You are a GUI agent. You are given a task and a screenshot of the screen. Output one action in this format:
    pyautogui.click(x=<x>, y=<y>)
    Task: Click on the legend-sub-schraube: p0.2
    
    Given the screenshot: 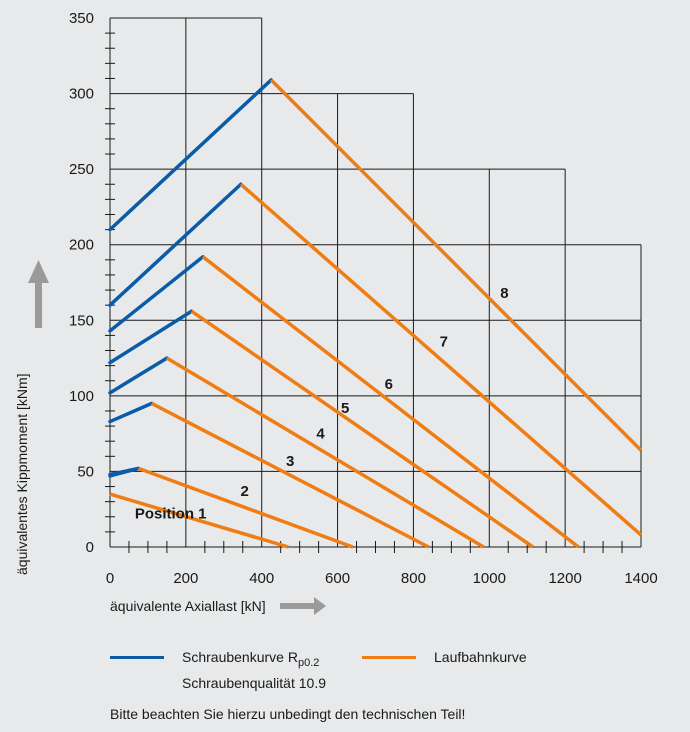 What is the action you would take?
    pyautogui.click(x=308, y=662)
    